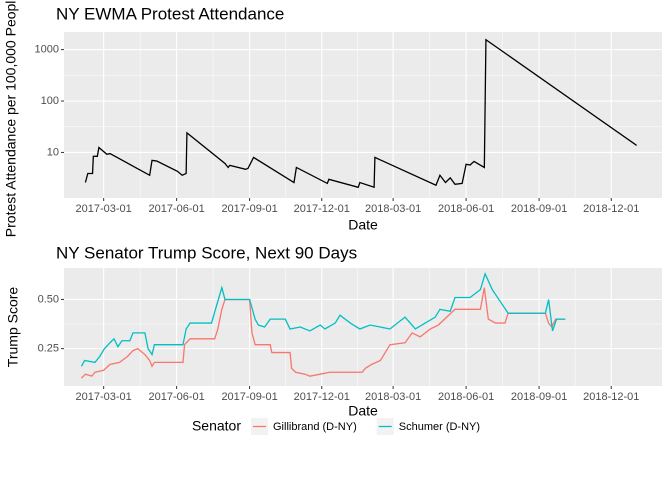 Image resolution: width=672 pixels, height=480 pixels. Describe the element at coordinates (11, 118) in the screenshot. I see `y-axis-title: Protest Attendance per 100,000 People` at that location.